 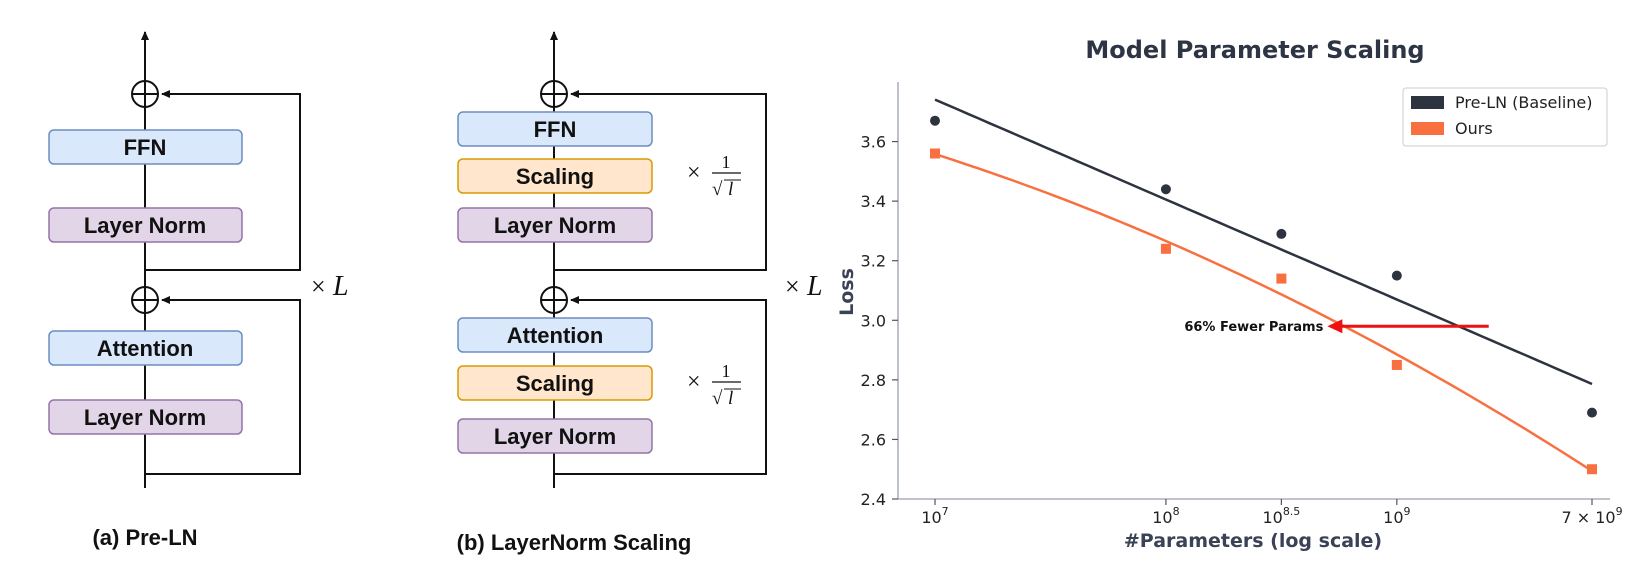 I want to click on caption-b: (b) LayerNorm Scaling, so click(x=574, y=542).